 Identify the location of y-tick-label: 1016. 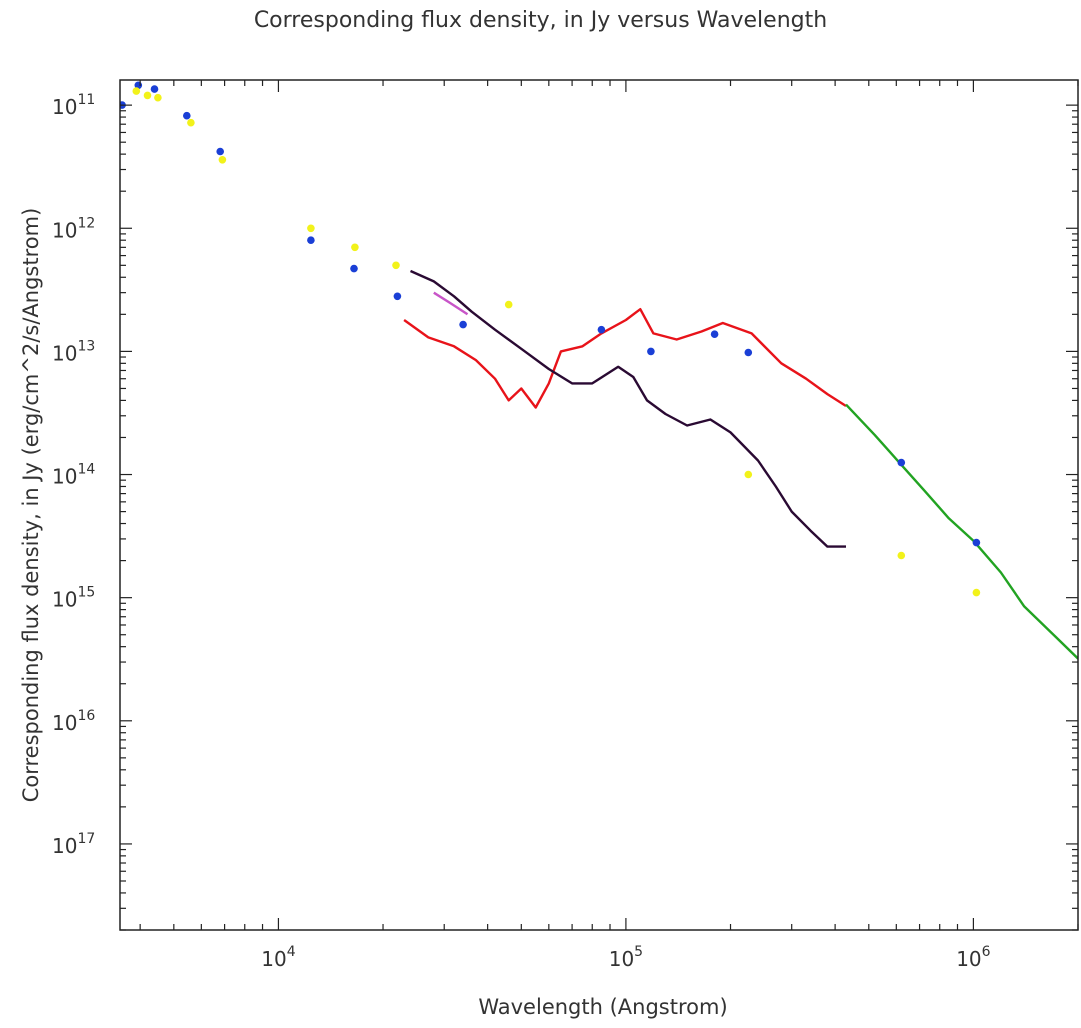
(73, 721).